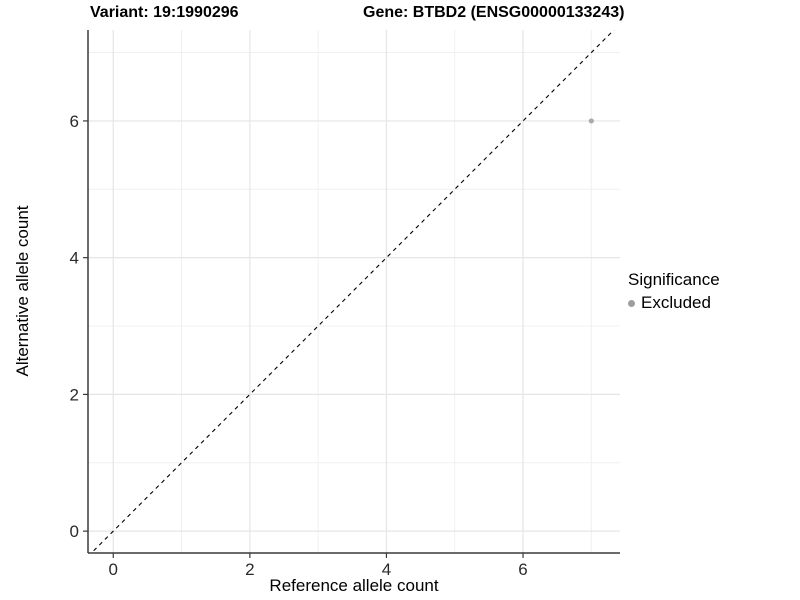 The height and width of the screenshot is (600, 800). I want to click on legend: Significance Excluded, so click(674, 291).